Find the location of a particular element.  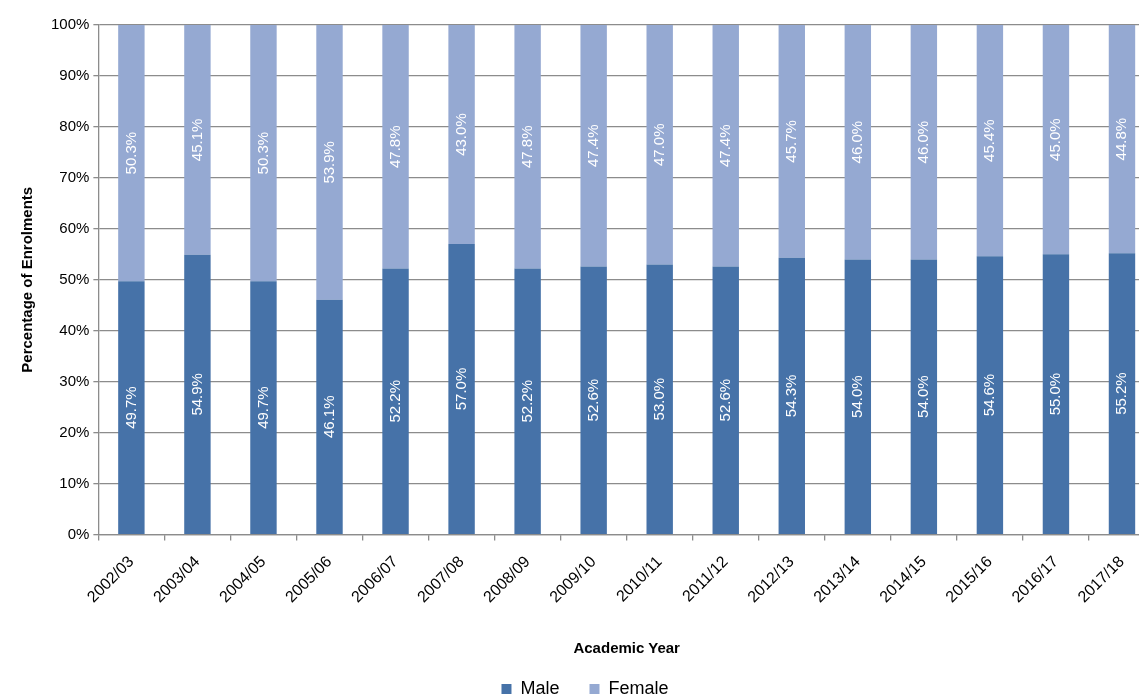

y-tick-label: 10% is located at coordinates (74, 482).